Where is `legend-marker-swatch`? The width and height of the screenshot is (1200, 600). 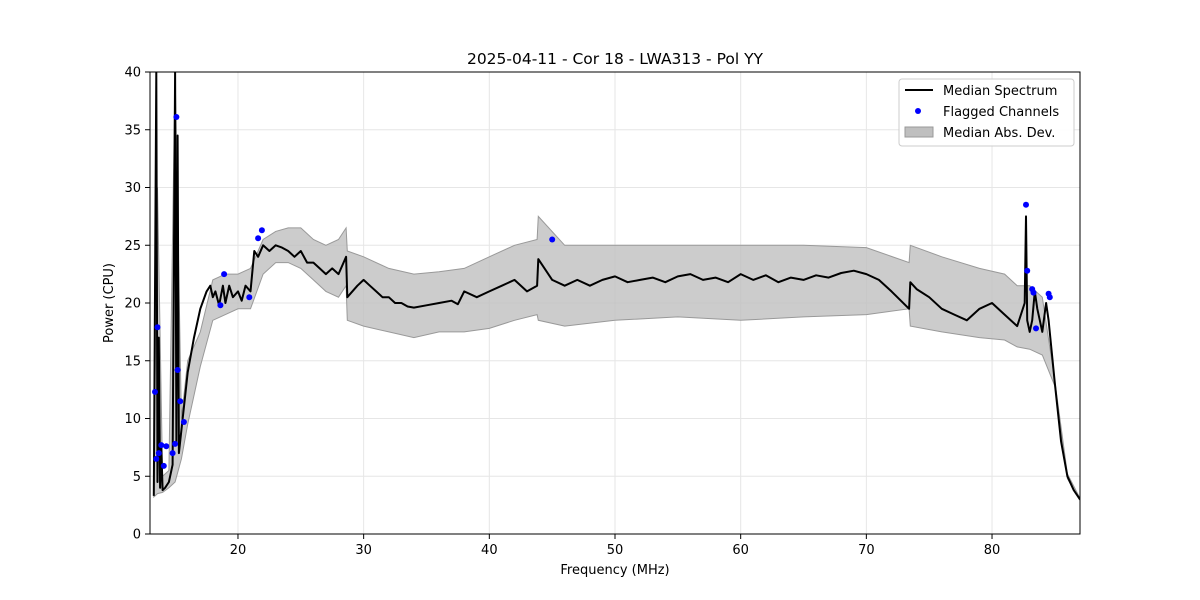 legend-marker-swatch is located at coordinates (918, 111).